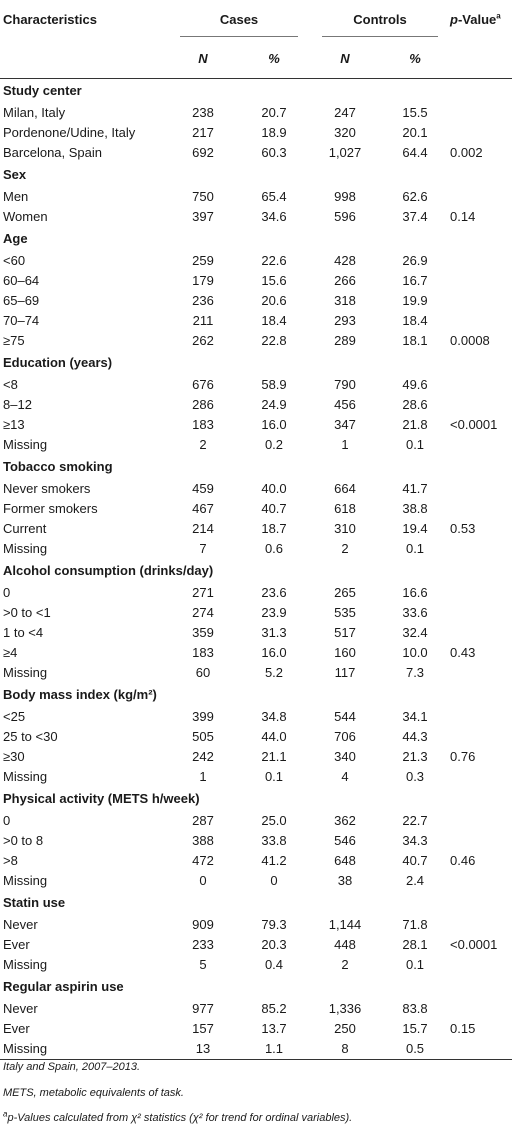  What do you see at coordinates (5, 1114) in the screenshot?
I see `footnote-3-sup: a` at bounding box center [5, 1114].